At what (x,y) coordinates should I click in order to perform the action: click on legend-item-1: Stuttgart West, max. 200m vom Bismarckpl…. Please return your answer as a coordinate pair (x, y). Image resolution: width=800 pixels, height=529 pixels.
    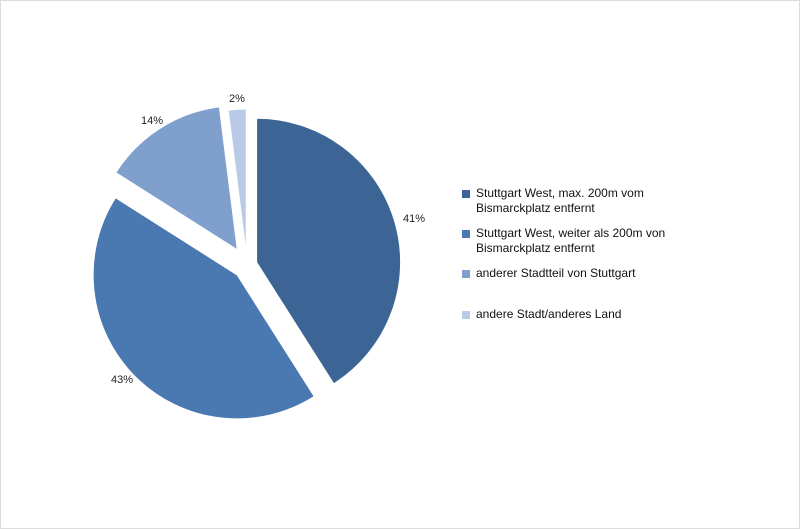
    Looking at the image, I should click on (592, 206).